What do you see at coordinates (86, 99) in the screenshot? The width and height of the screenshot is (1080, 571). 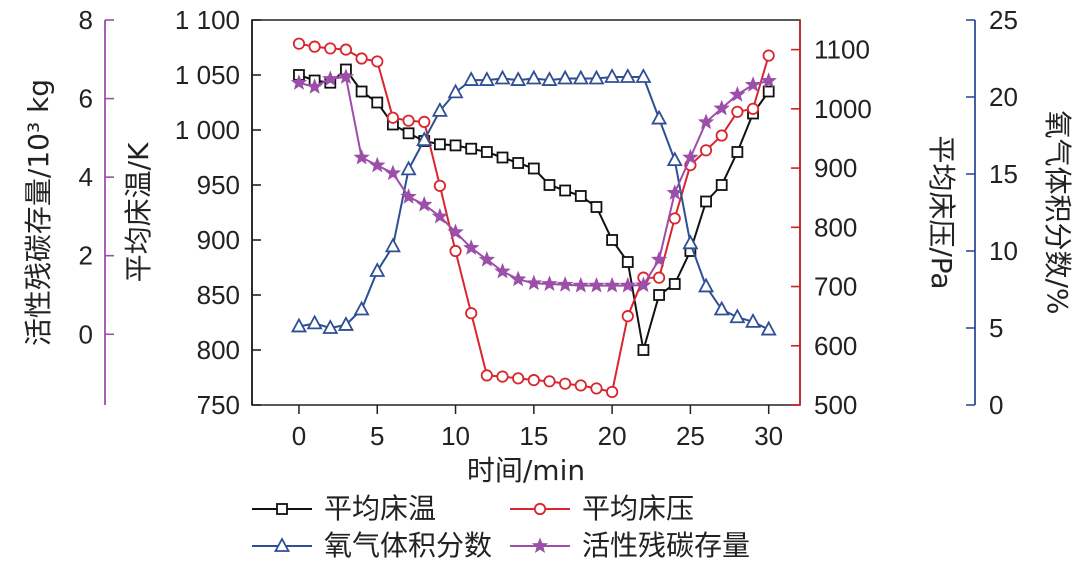 I see `carbon-tick-label: 6` at bounding box center [86, 99].